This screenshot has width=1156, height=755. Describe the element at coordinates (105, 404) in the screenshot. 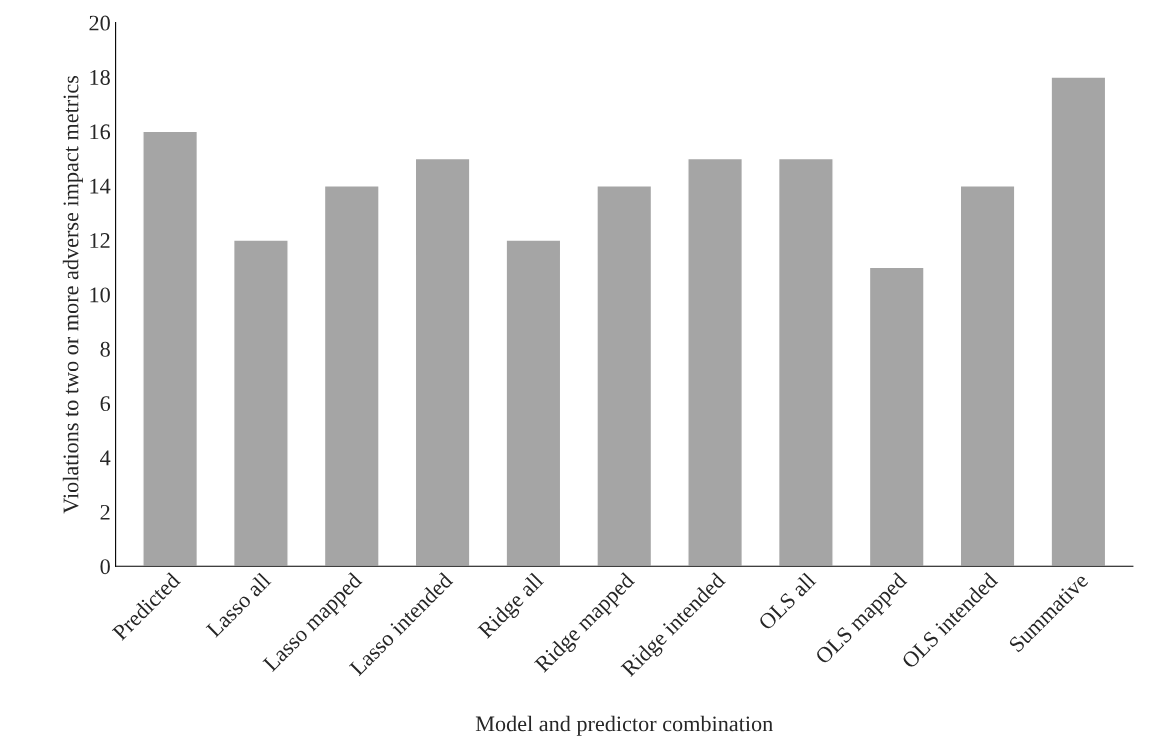

I see `y-tick-label: 6` at that location.